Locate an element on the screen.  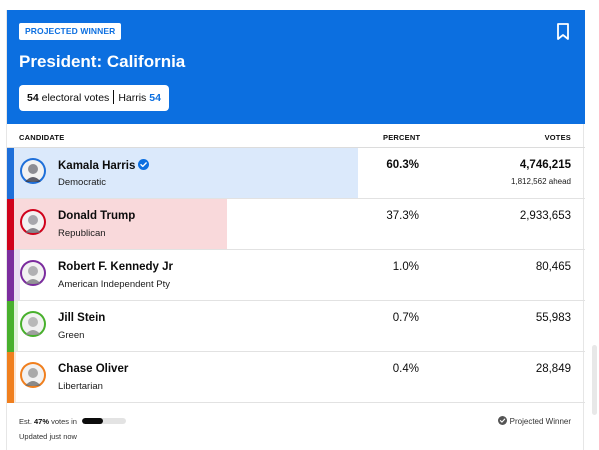
candidate-row-trump: Donald Trump Republican 37.3% 2,933,653 is located at coordinates (296, 224).